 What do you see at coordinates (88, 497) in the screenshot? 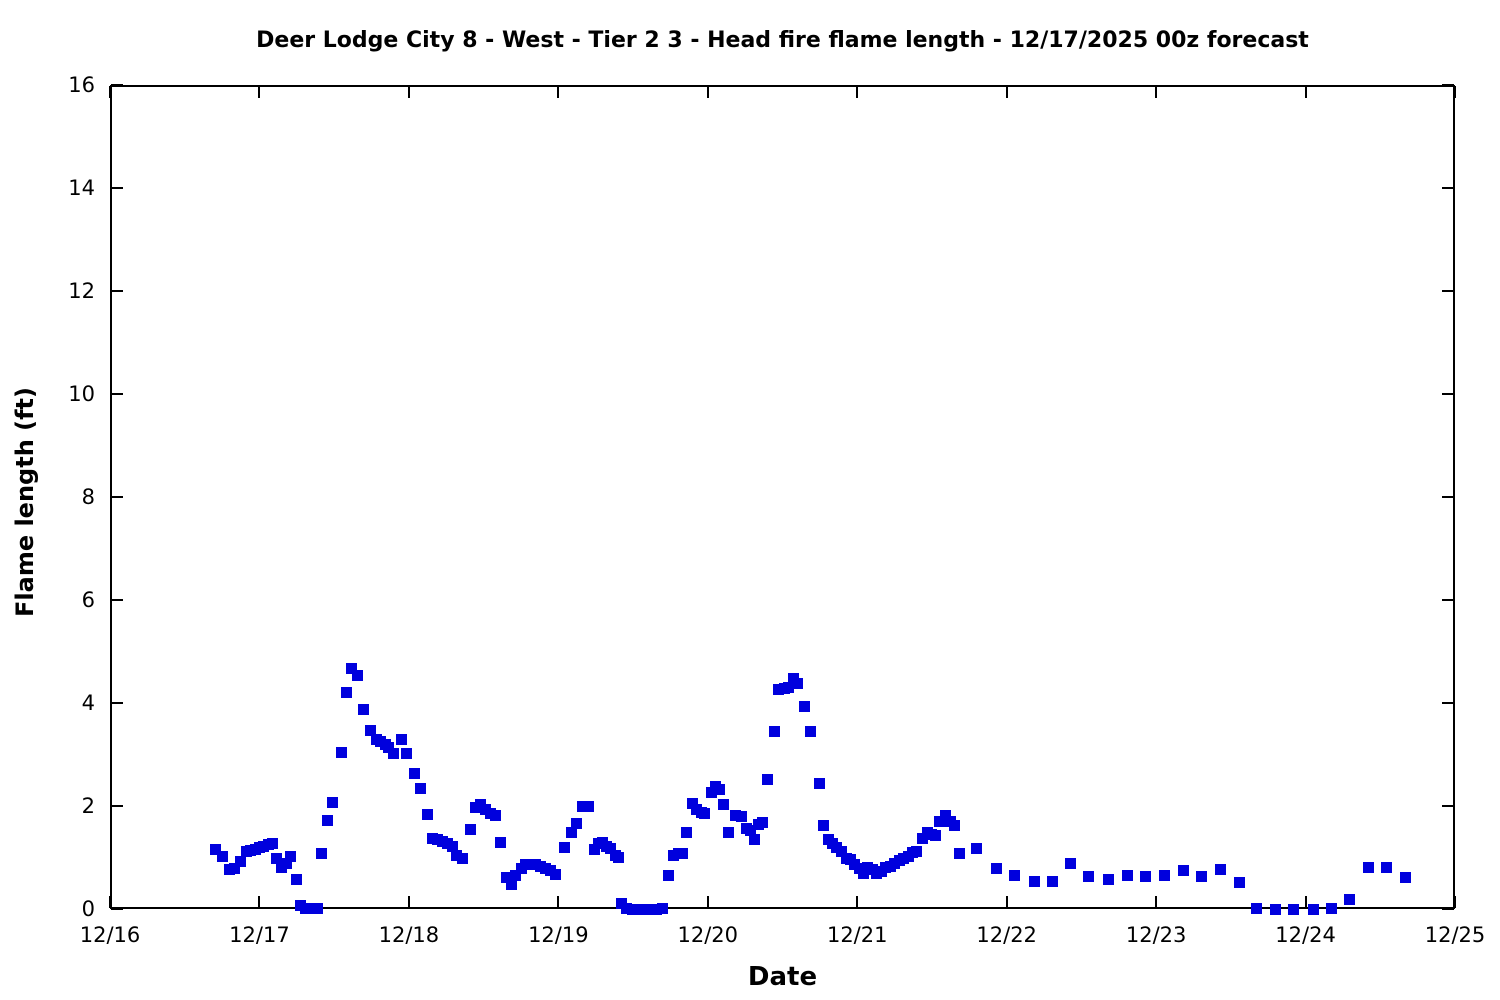
I see `y-tick-label: 8` at bounding box center [88, 497].